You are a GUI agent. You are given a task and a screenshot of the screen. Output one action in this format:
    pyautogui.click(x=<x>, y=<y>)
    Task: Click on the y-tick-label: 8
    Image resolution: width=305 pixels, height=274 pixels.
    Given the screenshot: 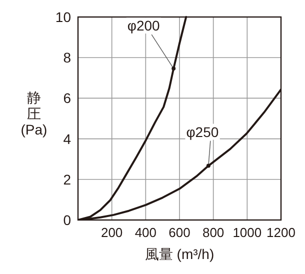 What is the action you would take?
    pyautogui.click(x=67, y=58)
    